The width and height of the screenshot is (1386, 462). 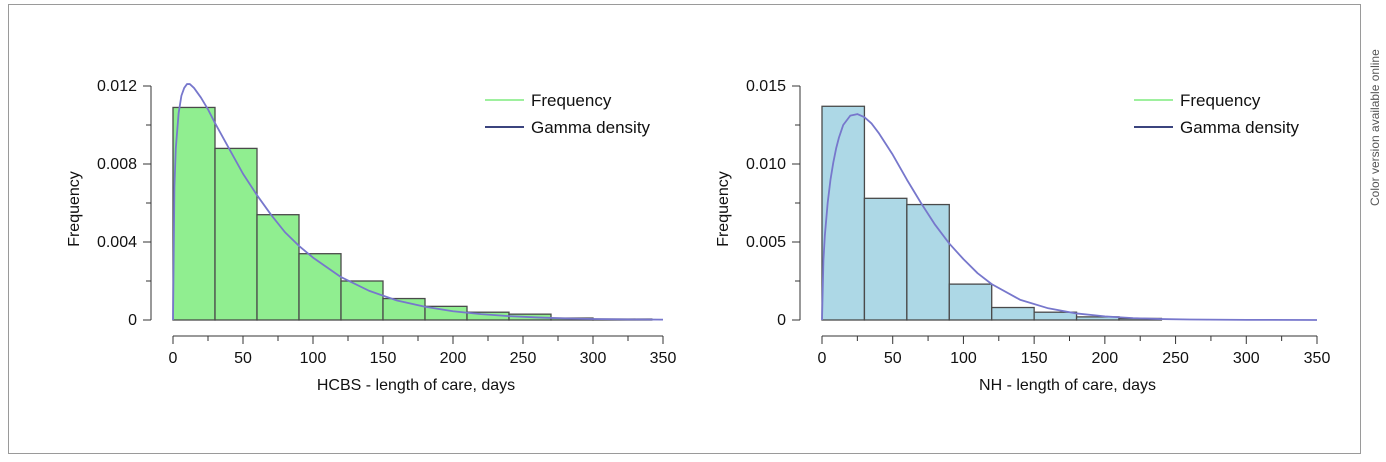 I want to click on y-tick-label: 0.008, so click(x=117, y=164).